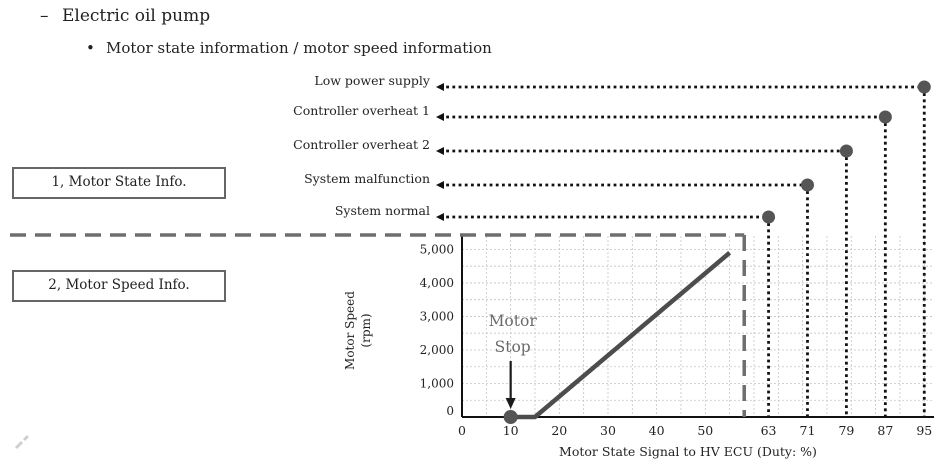 This screenshot has width=944, height=468. Describe the element at coordinates (688, 451) in the screenshot. I see `x-axis-label: Motor State Signal to HV ECU (Duty: %)` at that location.